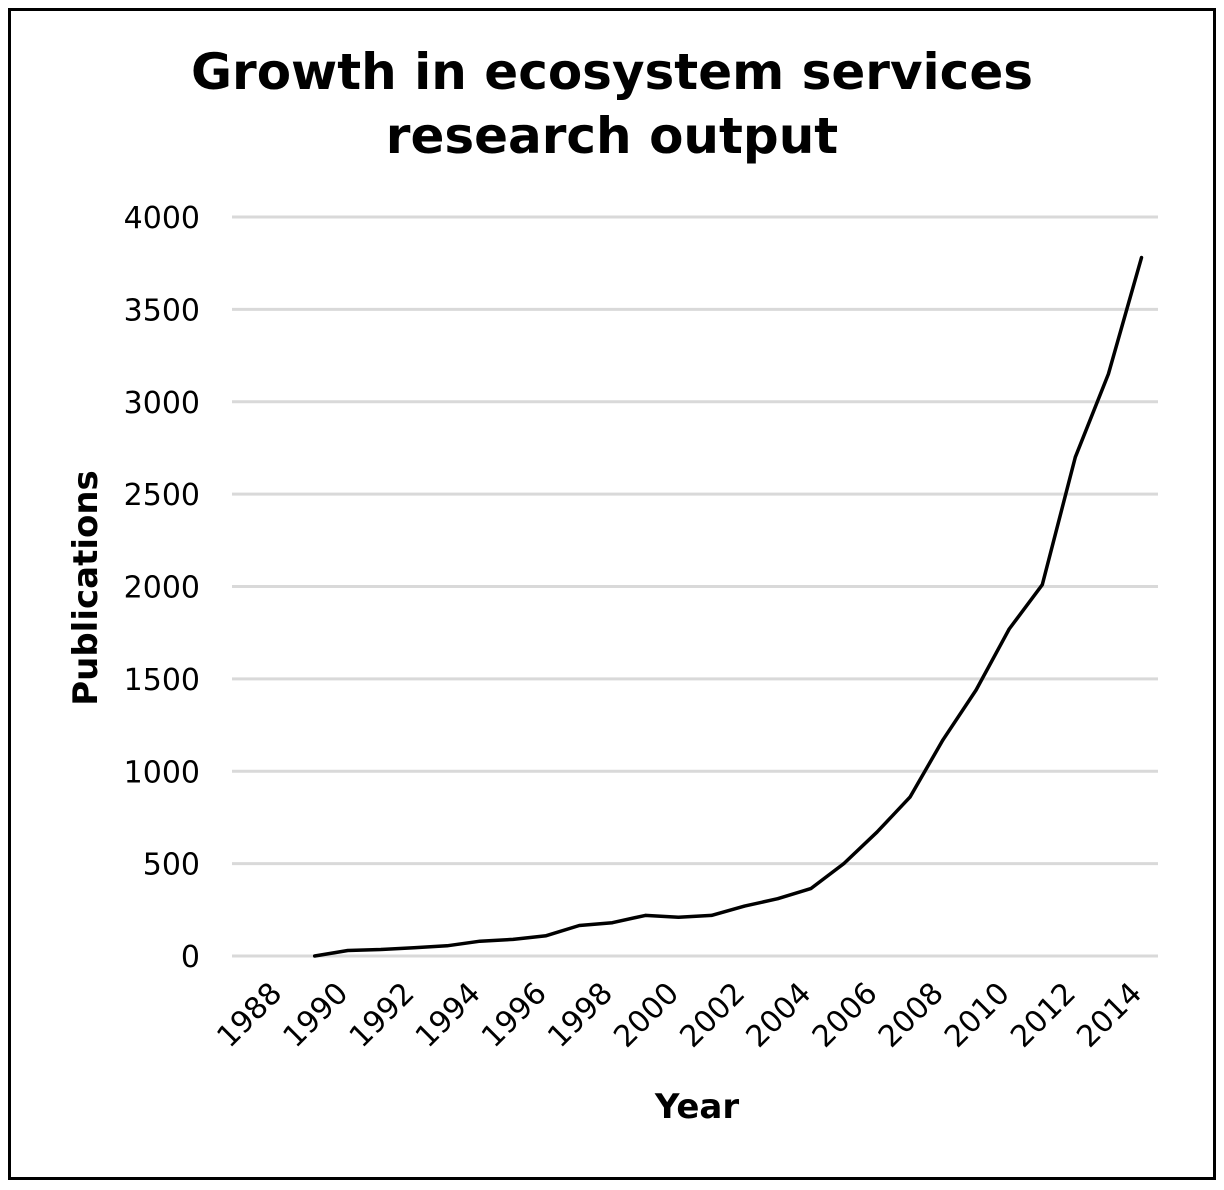 The image size is (1224, 1190). What do you see at coordinates (712, 915) in the screenshot?
I see `data-point-2002` at bounding box center [712, 915].